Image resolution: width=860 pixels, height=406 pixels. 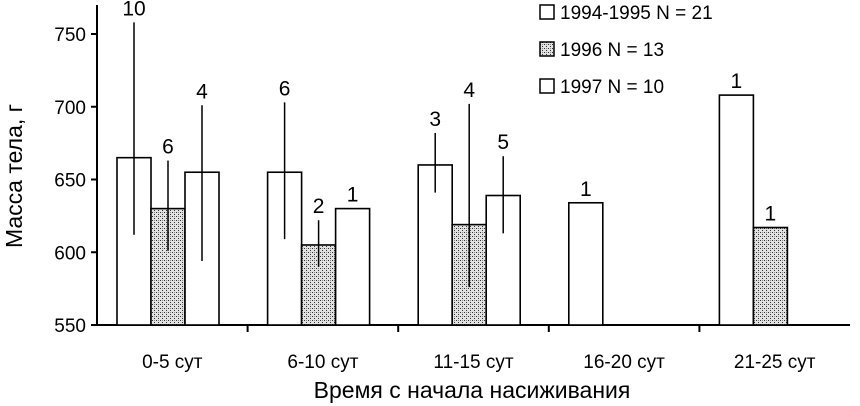 I want to click on x-category-label: 0-5 сут, so click(x=172, y=362).